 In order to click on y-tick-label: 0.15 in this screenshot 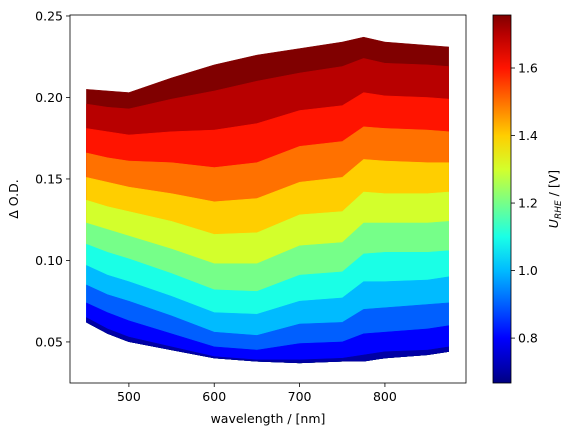, I will do `click(49, 178)`.